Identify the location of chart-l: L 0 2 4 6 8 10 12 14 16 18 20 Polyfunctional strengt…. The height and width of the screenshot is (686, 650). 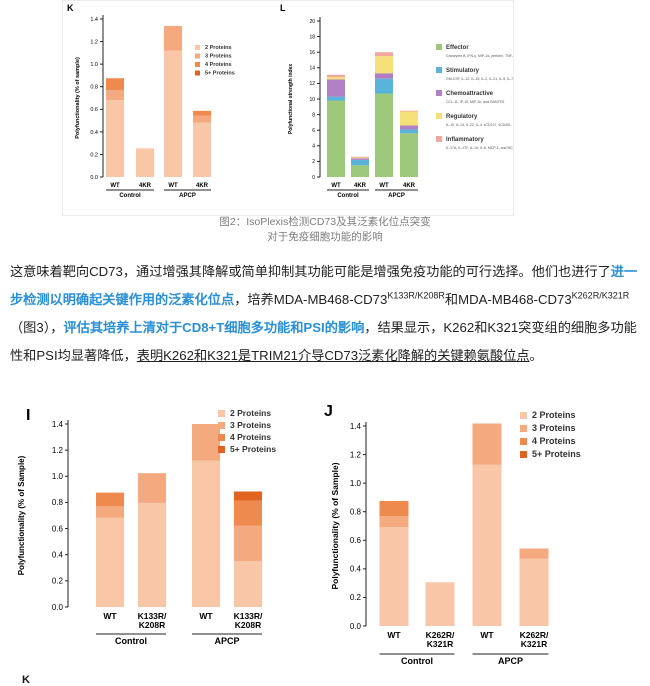
(396, 101).